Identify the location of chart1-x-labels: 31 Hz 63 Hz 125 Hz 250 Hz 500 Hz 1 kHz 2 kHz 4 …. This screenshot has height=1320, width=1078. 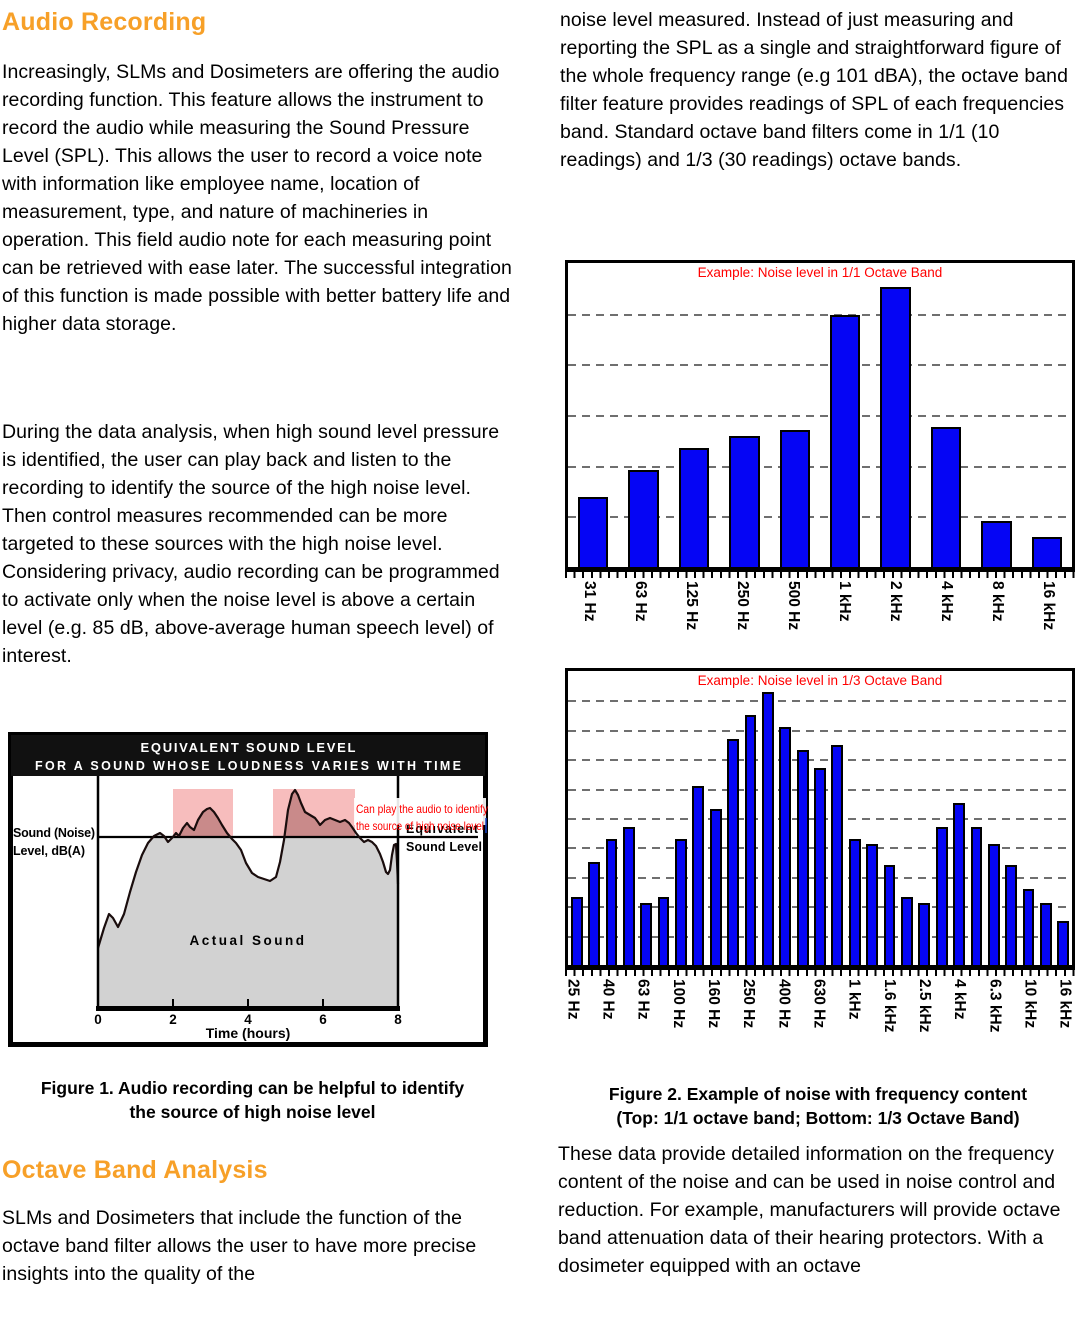
(820, 620).